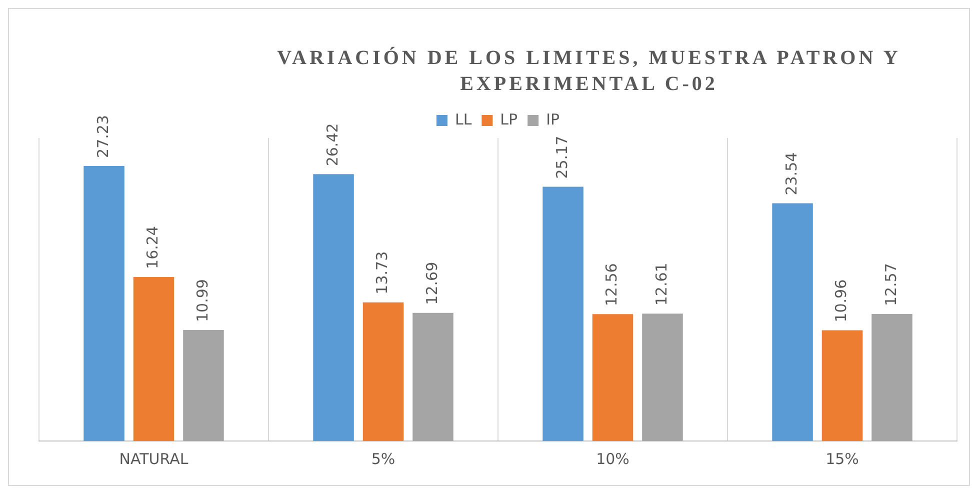 Image resolution: width=979 pixels, height=493 pixels. Describe the element at coordinates (153, 247) in the screenshot. I see `data-label: 16.24` at that location.